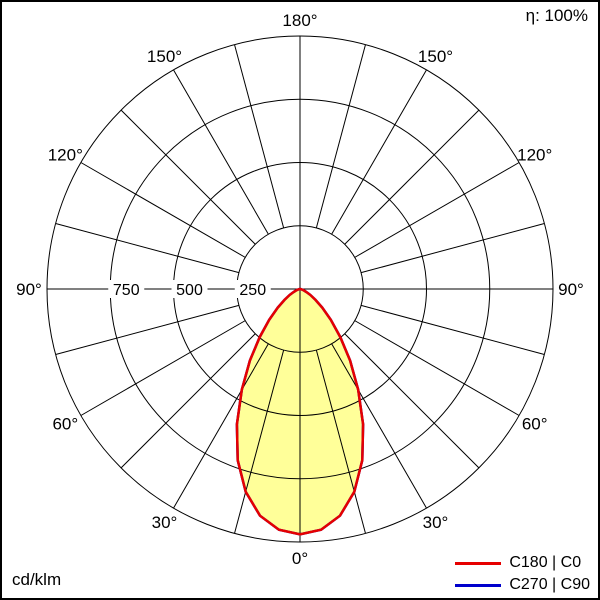 The height and width of the screenshot is (600, 600). I want to click on svg-text: 250, so click(252, 290).